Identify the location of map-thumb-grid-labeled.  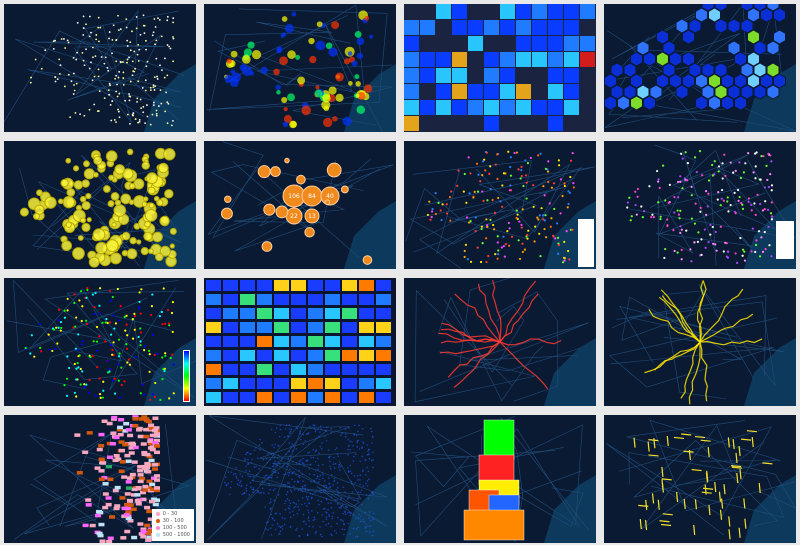
(300, 342).